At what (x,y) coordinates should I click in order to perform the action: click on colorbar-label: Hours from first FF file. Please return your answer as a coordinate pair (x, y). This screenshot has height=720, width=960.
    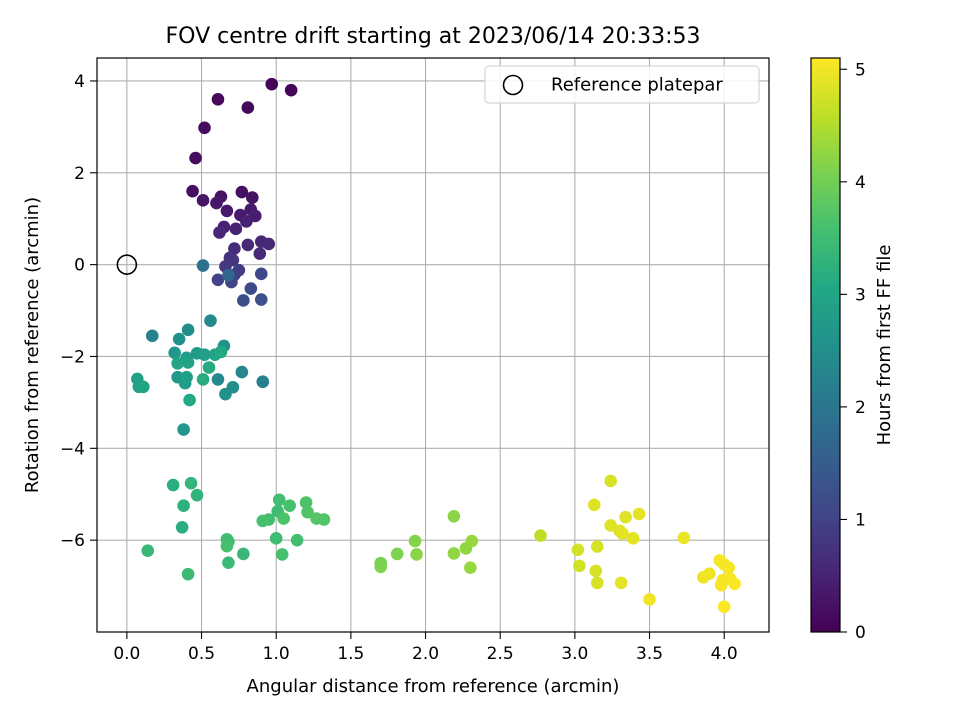
    Looking at the image, I should click on (884, 345).